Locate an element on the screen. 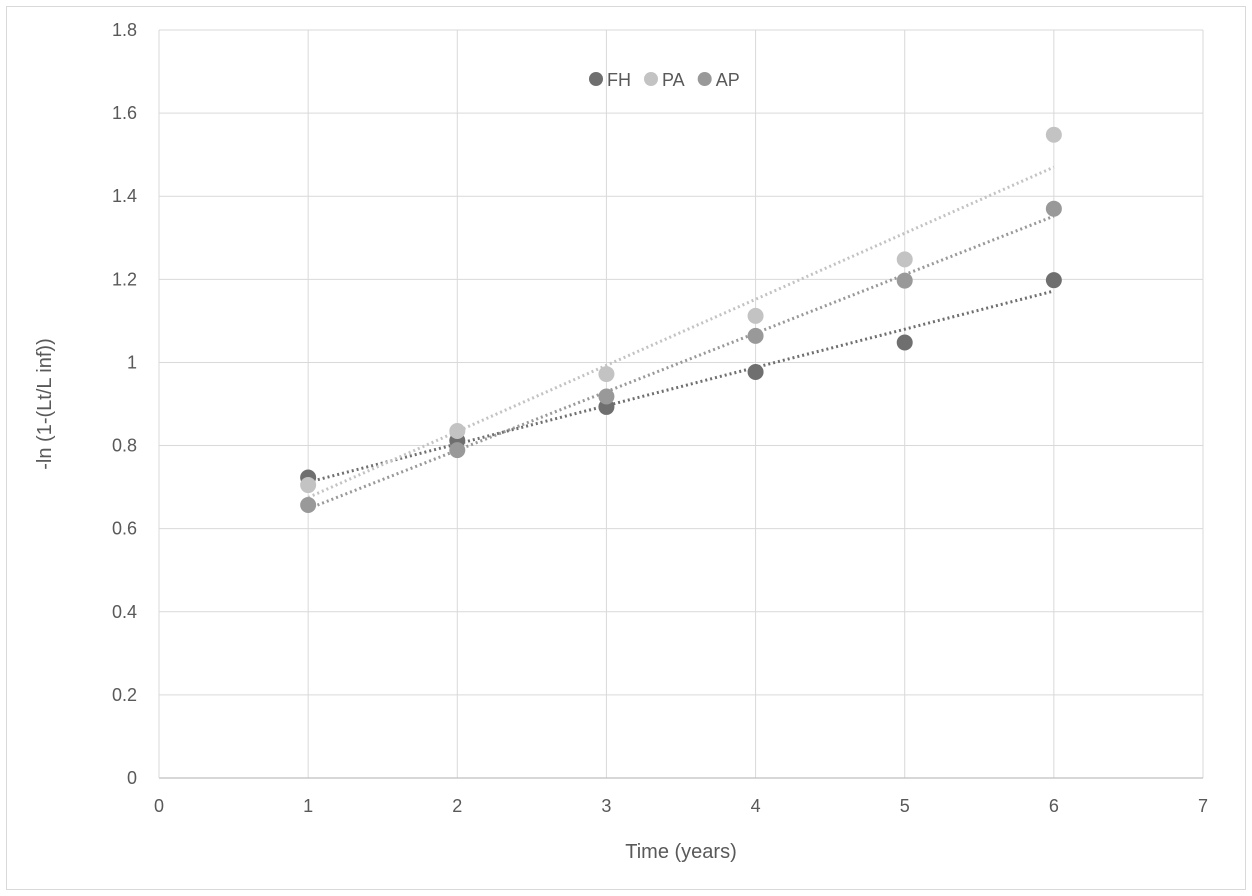  y-tick-label: 1.6 is located at coordinates (124, 113).